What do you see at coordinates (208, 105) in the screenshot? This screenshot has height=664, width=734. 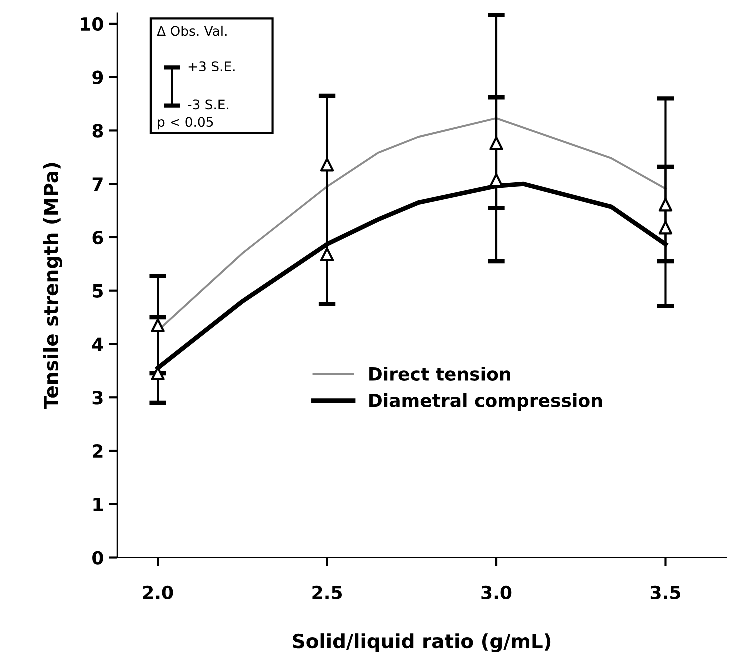 I see `annotation: -3 S.E.` at bounding box center [208, 105].